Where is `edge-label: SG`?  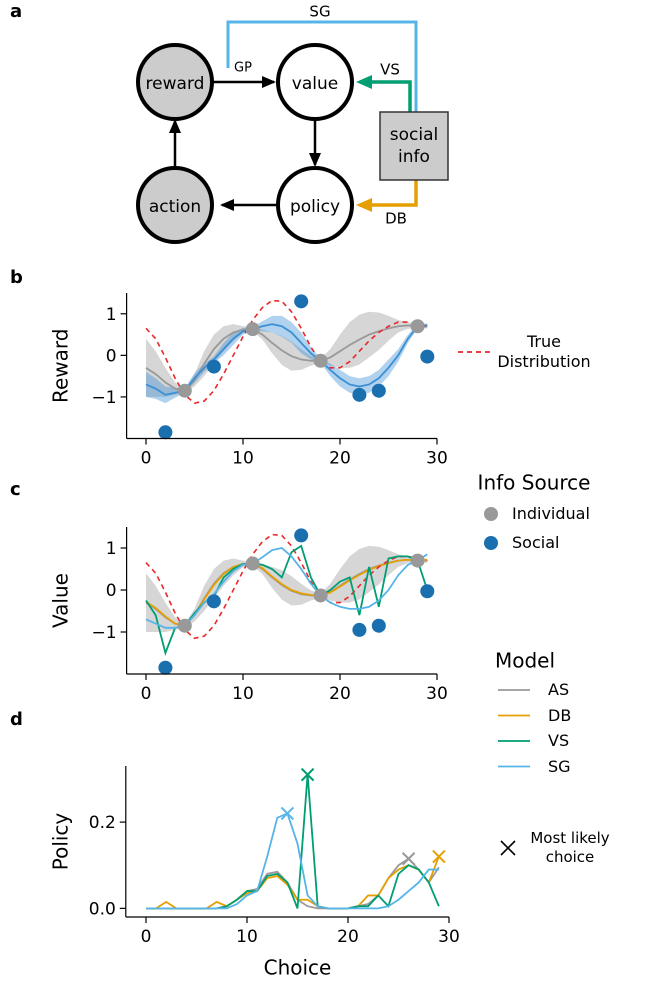
edge-label: SG is located at coordinates (319, 12).